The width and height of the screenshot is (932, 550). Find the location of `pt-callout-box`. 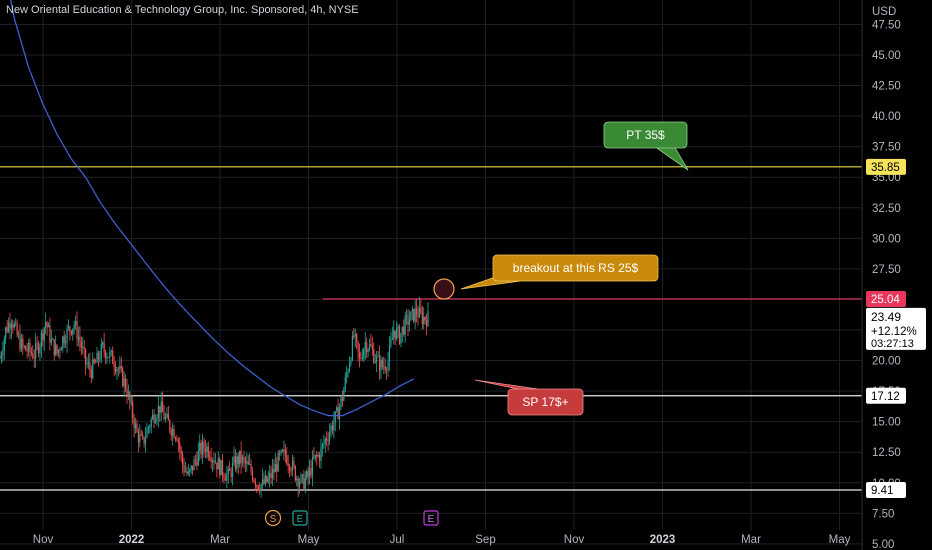

pt-callout-box is located at coordinates (645, 135).